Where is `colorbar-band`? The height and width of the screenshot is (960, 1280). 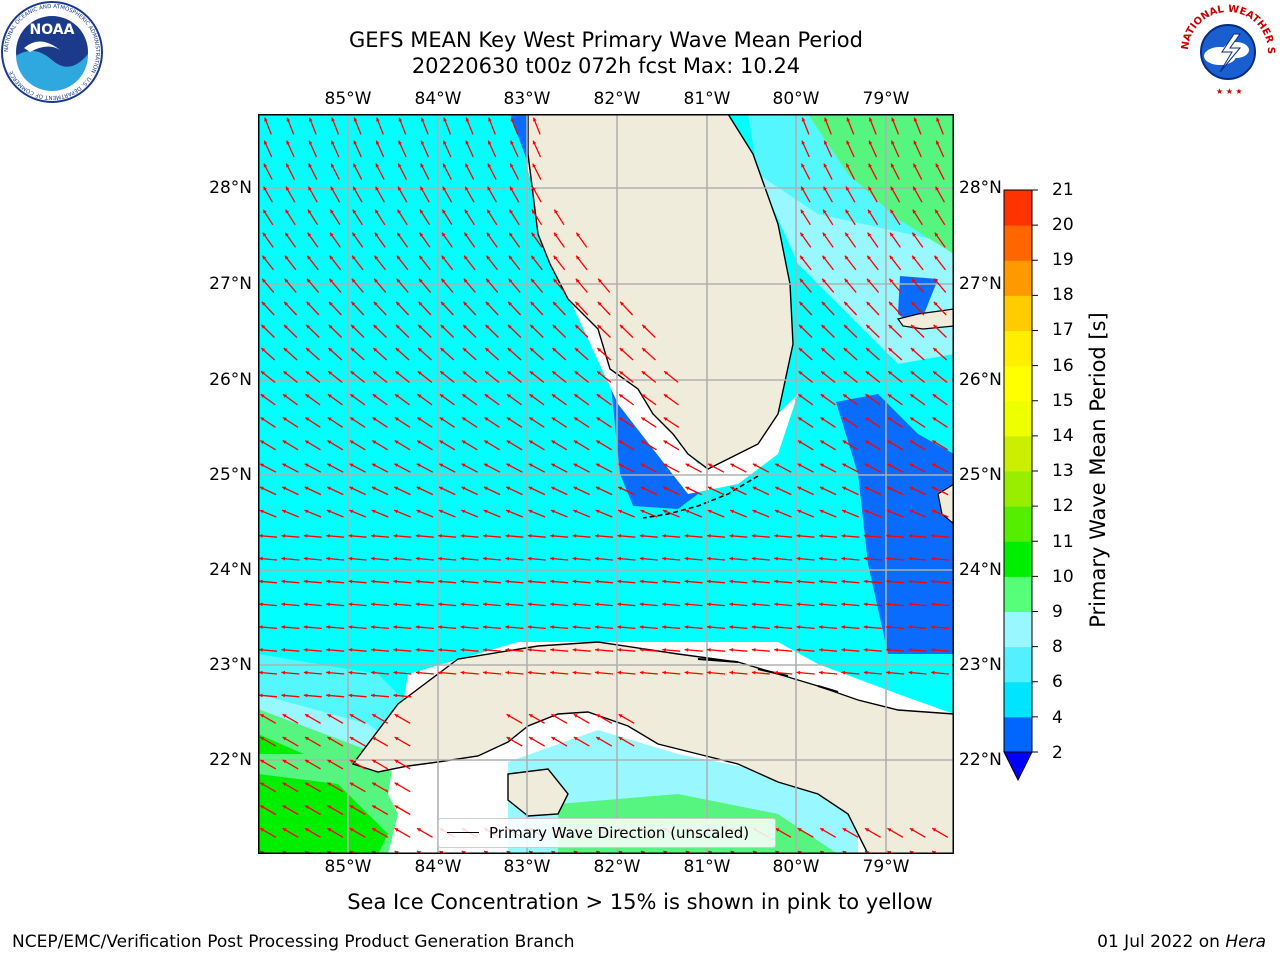 colorbar-band is located at coordinates (1018, 208).